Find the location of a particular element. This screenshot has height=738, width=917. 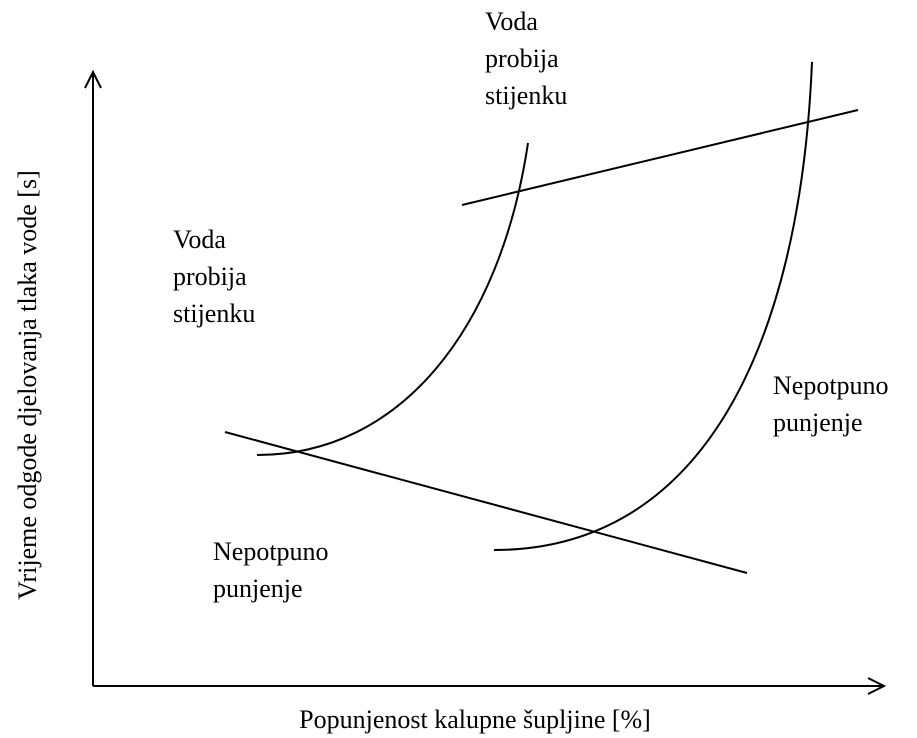

left-curve is located at coordinates (392, 299).